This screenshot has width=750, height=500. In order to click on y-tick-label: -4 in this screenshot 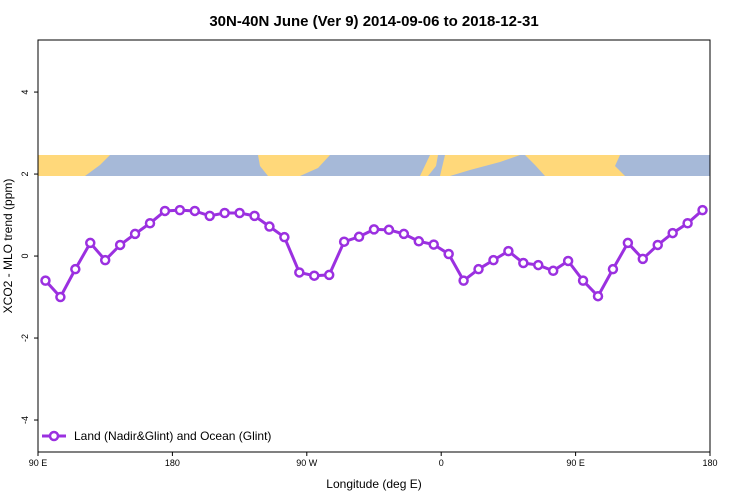, I will do `click(25, 420)`.